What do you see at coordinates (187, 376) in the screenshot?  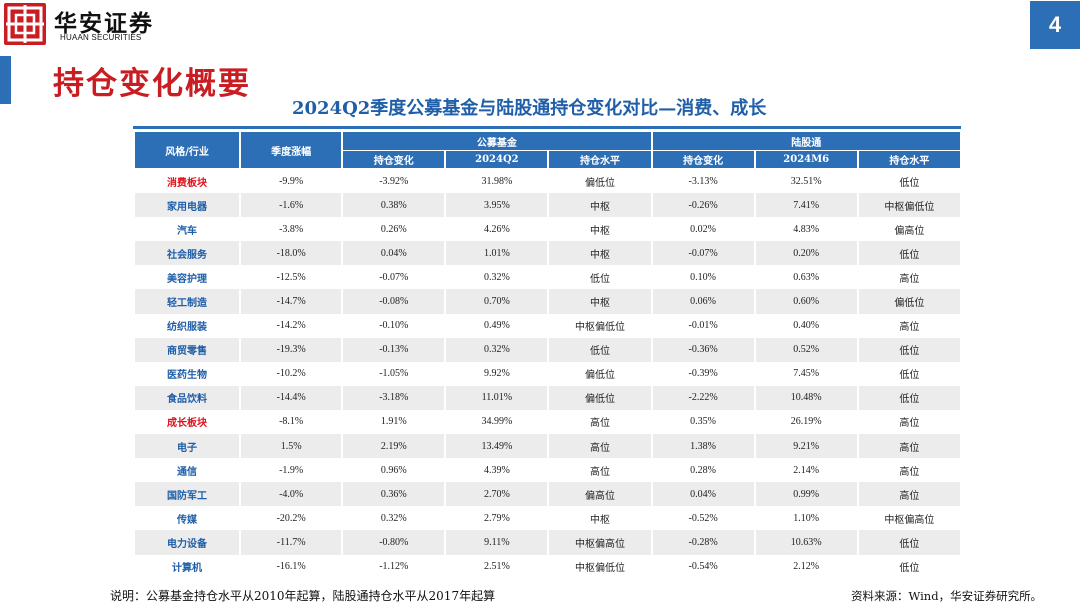 I see `cell-industry: 医药生物` at bounding box center [187, 376].